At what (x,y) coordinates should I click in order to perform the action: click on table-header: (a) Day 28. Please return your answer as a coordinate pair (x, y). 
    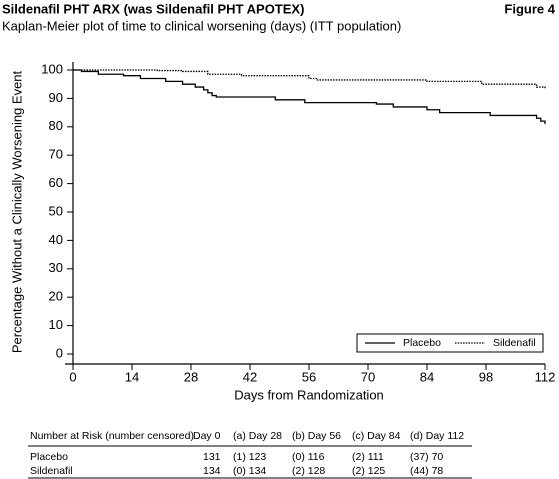
    Looking at the image, I should click on (257, 436).